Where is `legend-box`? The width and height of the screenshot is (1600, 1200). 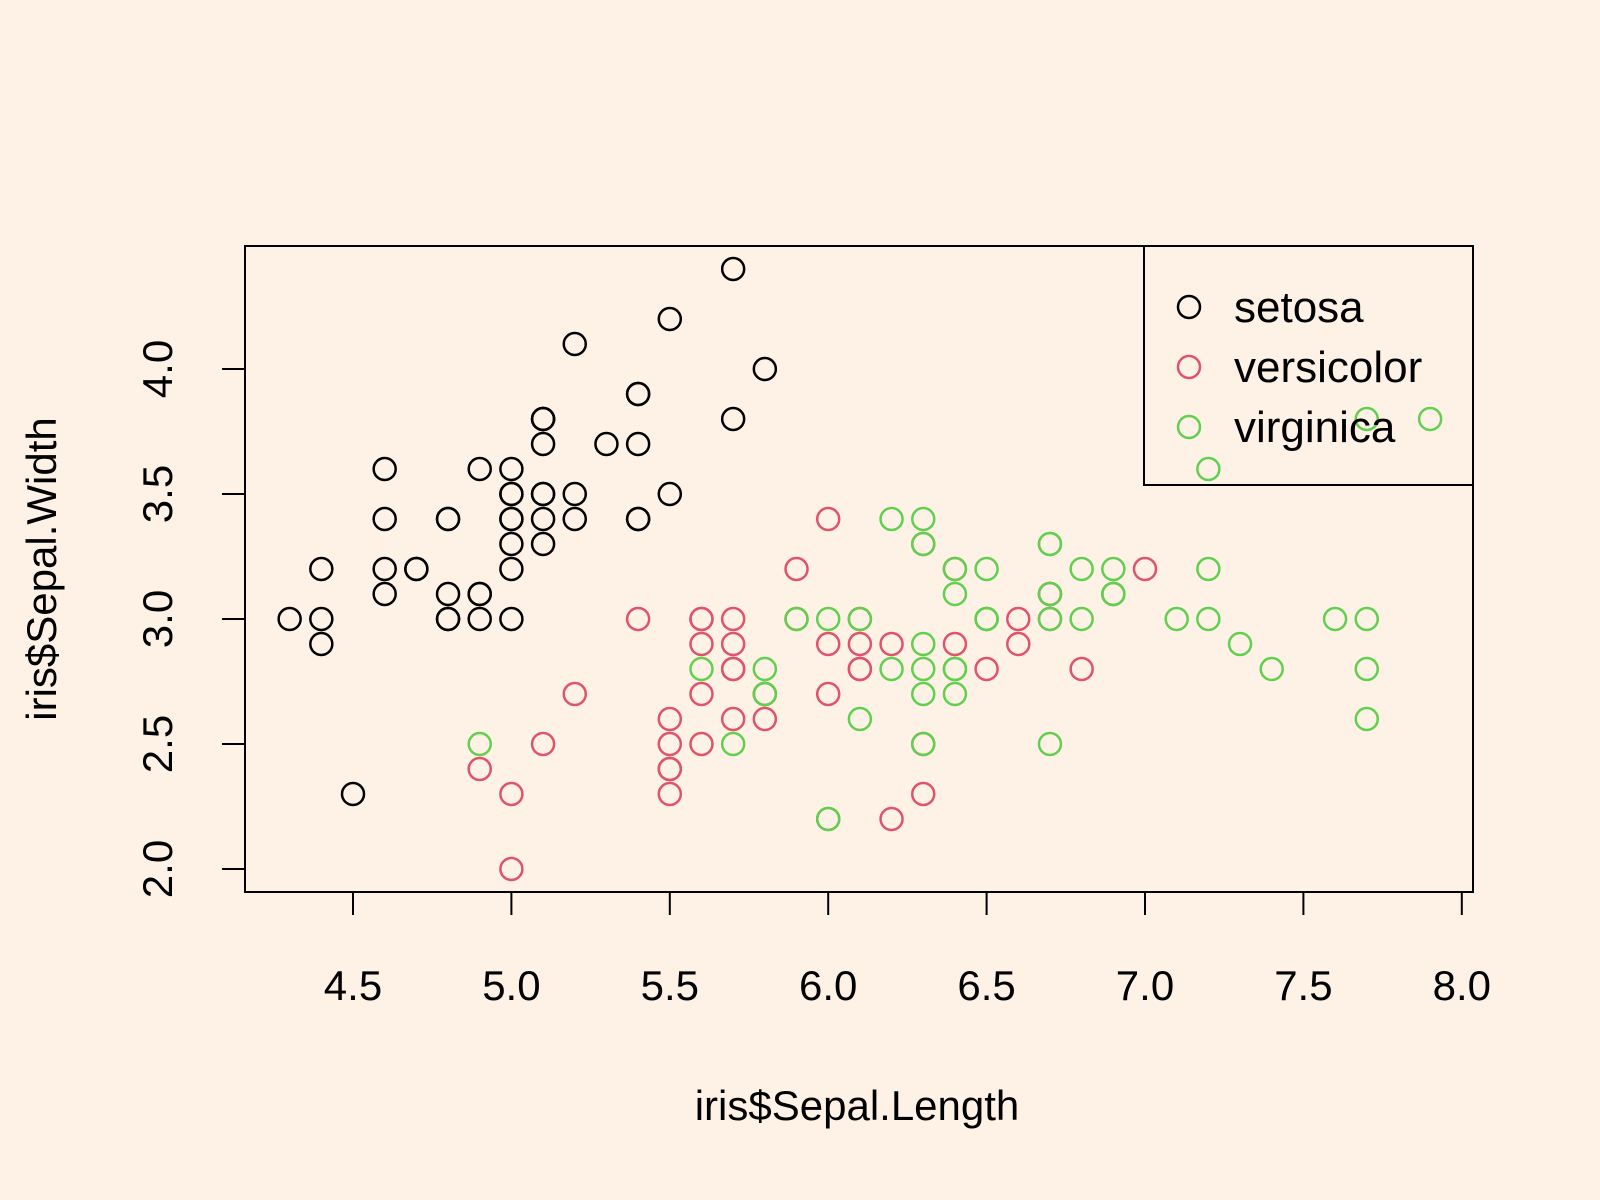
legend-box is located at coordinates (1308, 365).